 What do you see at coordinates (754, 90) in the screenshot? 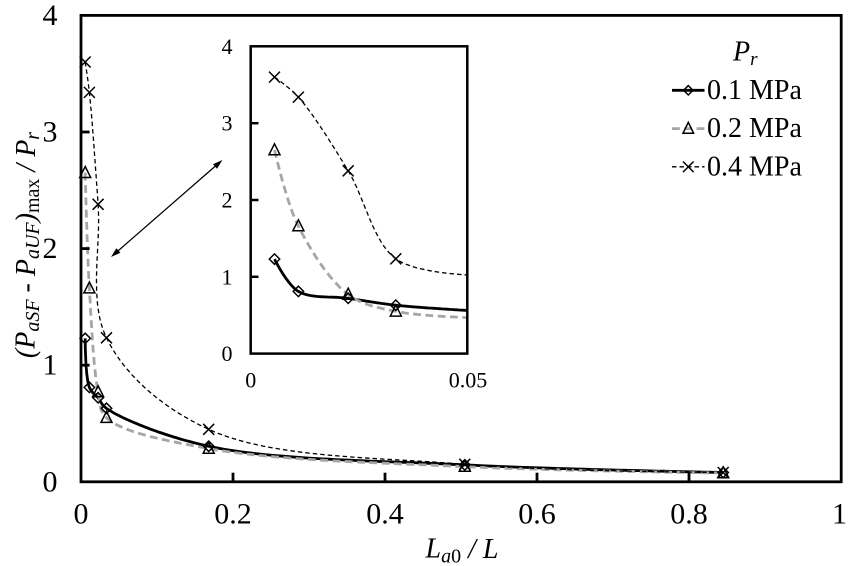
I see `svg-text: 0.1 MPa` at bounding box center [754, 90].